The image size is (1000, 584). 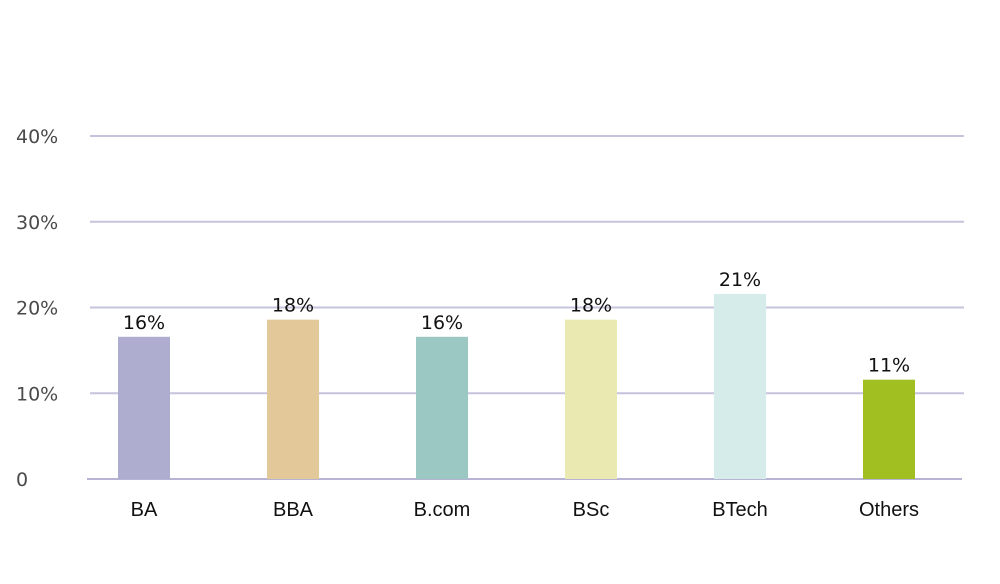 What do you see at coordinates (37, 137) in the screenshot?
I see `y-tick-label: 40%` at bounding box center [37, 137].